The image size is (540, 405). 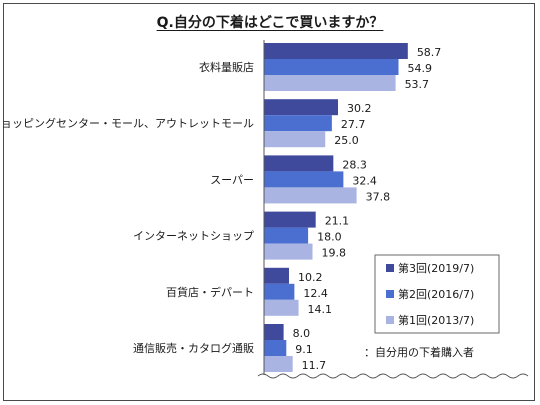 I want to click on chart-title: Q.自分の下着はどこで買いますか？, so click(x=270, y=22).